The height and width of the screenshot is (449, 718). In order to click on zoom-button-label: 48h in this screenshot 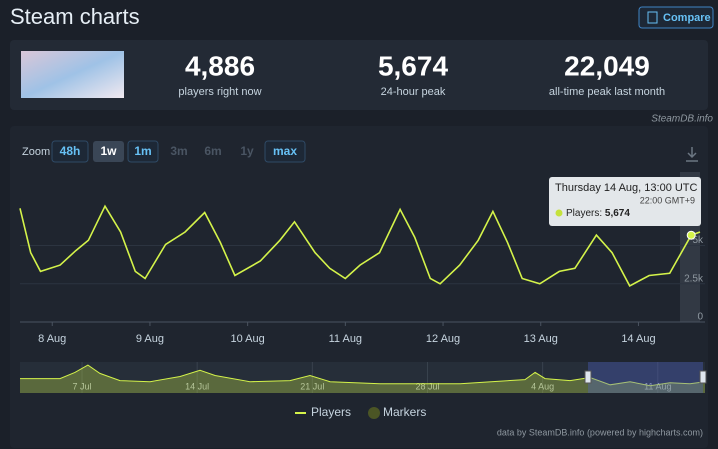, I will do `click(70, 151)`.